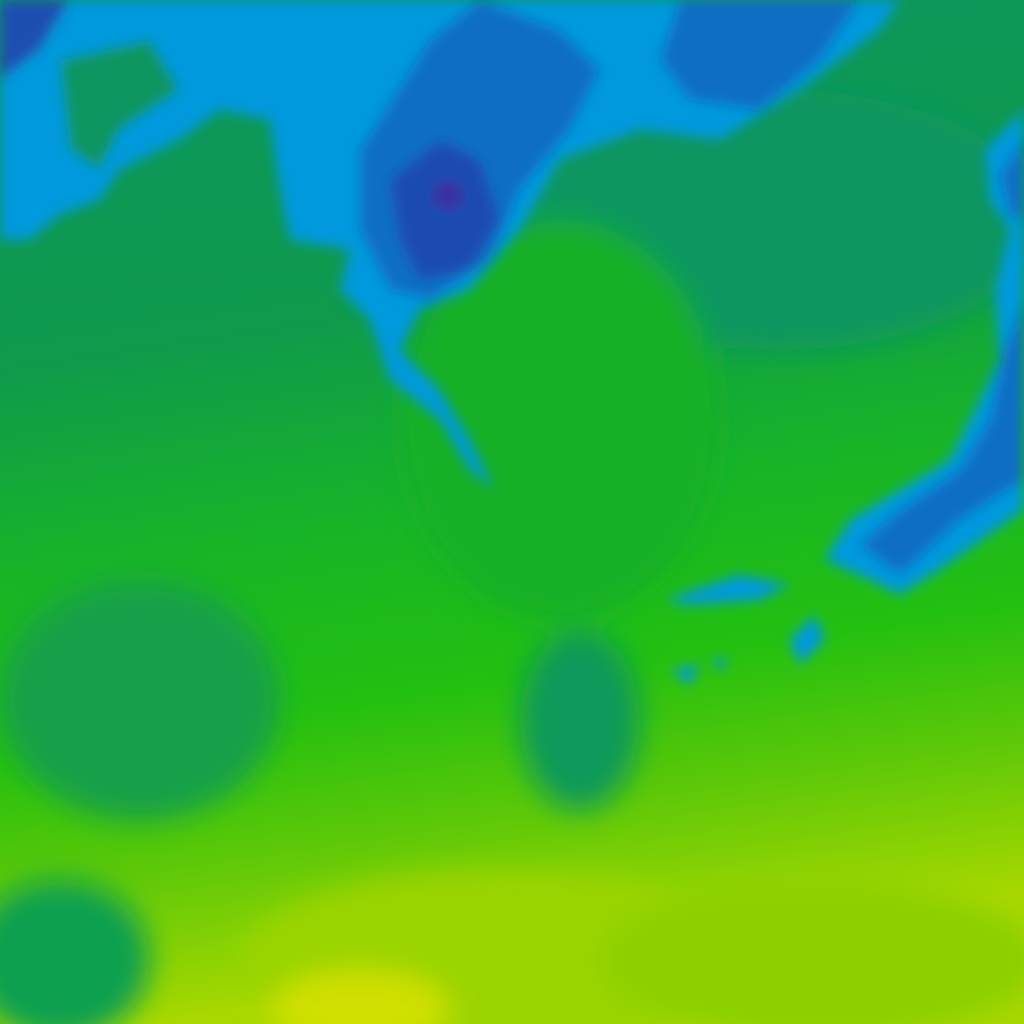 The height and width of the screenshot is (1024, 1024). I want to click on northeast-blue-core, so click(760, 55).